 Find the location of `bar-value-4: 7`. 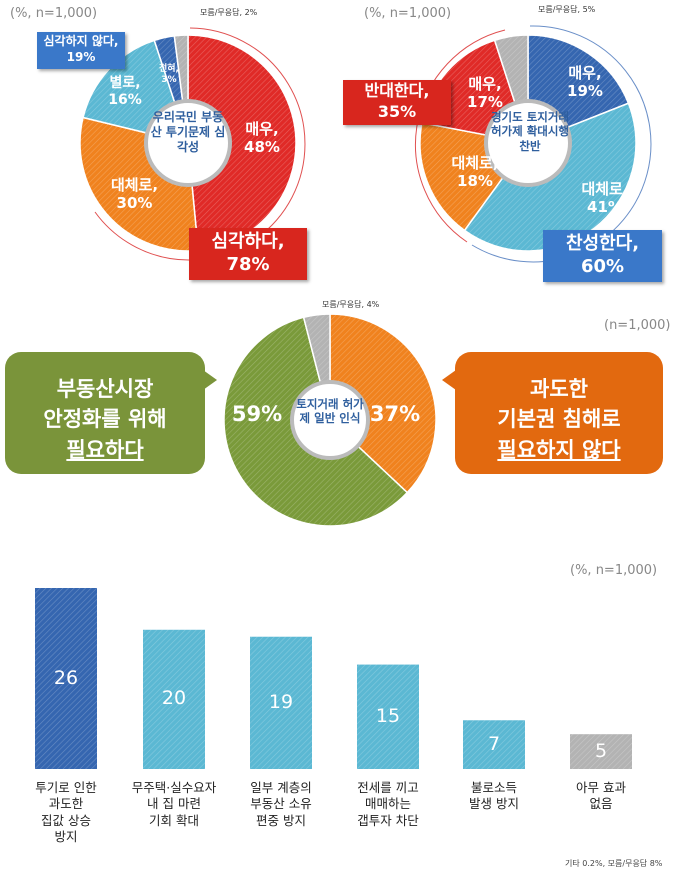

bar-value-4: 7 is located at coordinates (494, 743).